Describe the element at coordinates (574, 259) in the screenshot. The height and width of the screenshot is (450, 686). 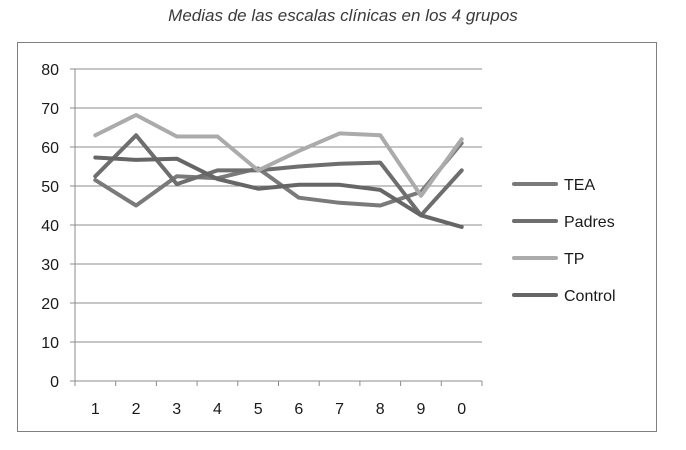
I see `legend-label-tp: TP` at that location.